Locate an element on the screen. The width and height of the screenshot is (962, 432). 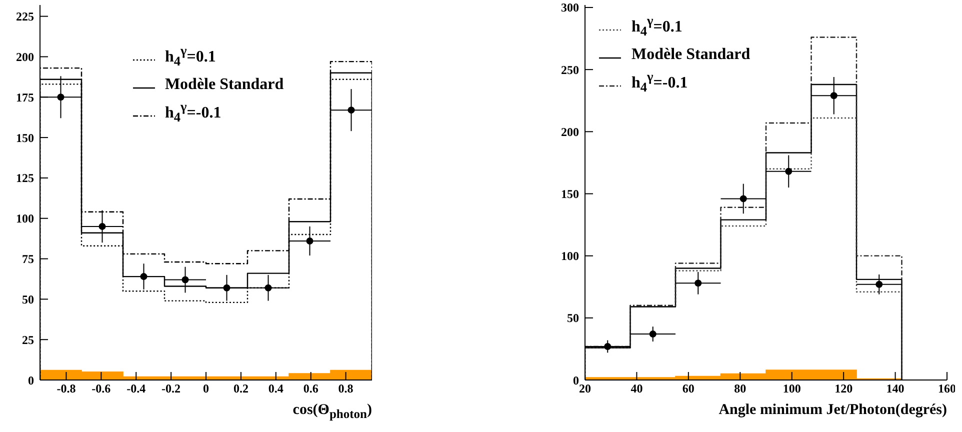
y-tick-label: 250 is located at coordinates (570, 69).